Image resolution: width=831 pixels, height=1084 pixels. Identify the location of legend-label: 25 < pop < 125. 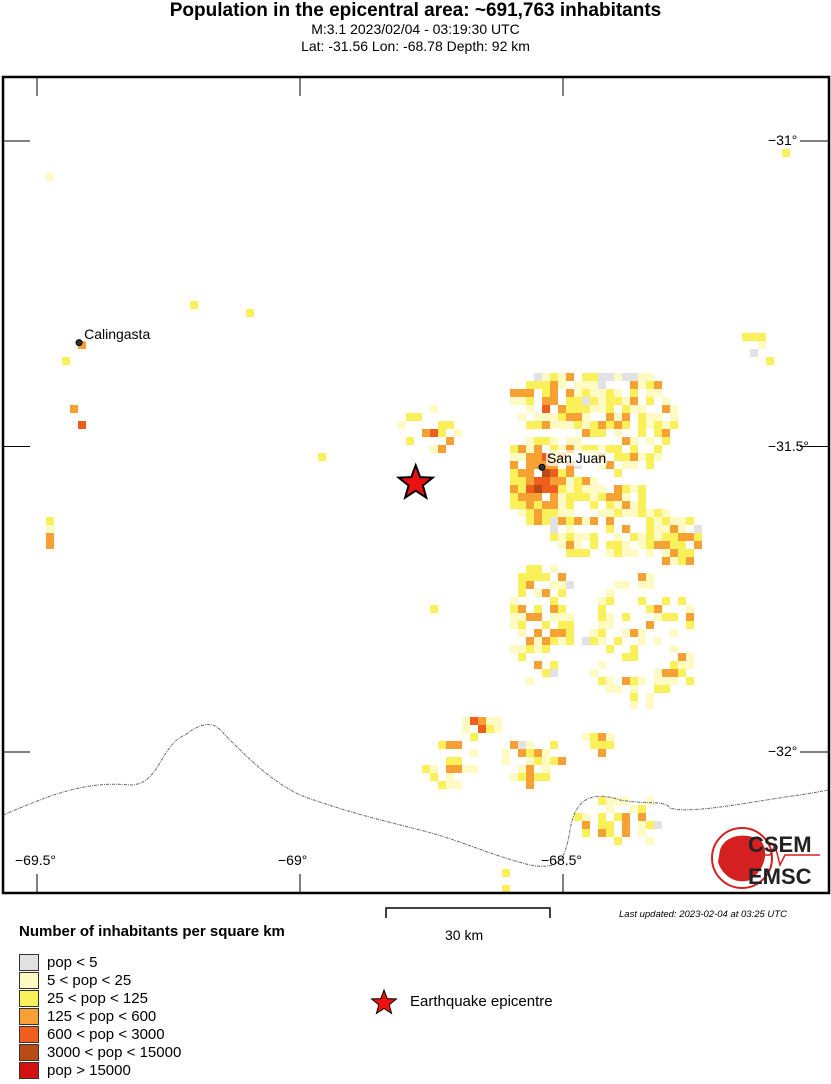
(97, 998).